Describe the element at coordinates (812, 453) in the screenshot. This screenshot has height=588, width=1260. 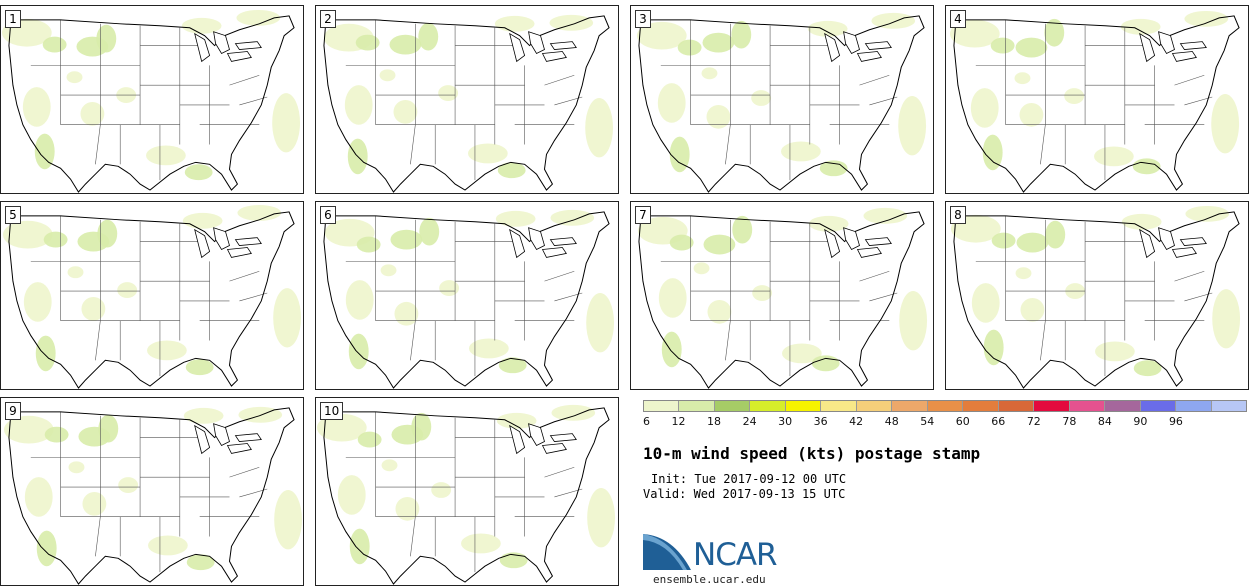
I see `chart-title: 10-m wind speed (kts) postage stamp` at that location.